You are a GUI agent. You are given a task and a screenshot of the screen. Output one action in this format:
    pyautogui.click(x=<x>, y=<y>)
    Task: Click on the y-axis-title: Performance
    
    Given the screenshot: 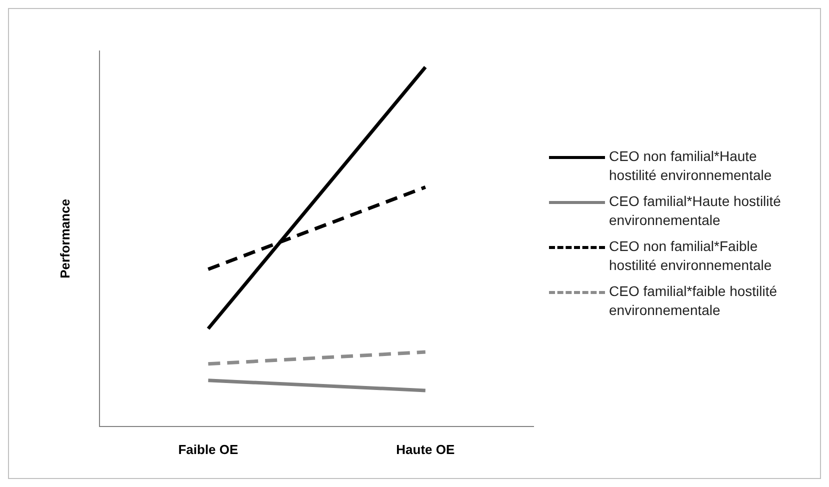 What is the action you would take?
    pyautogui.click(x=64, y=238)
    